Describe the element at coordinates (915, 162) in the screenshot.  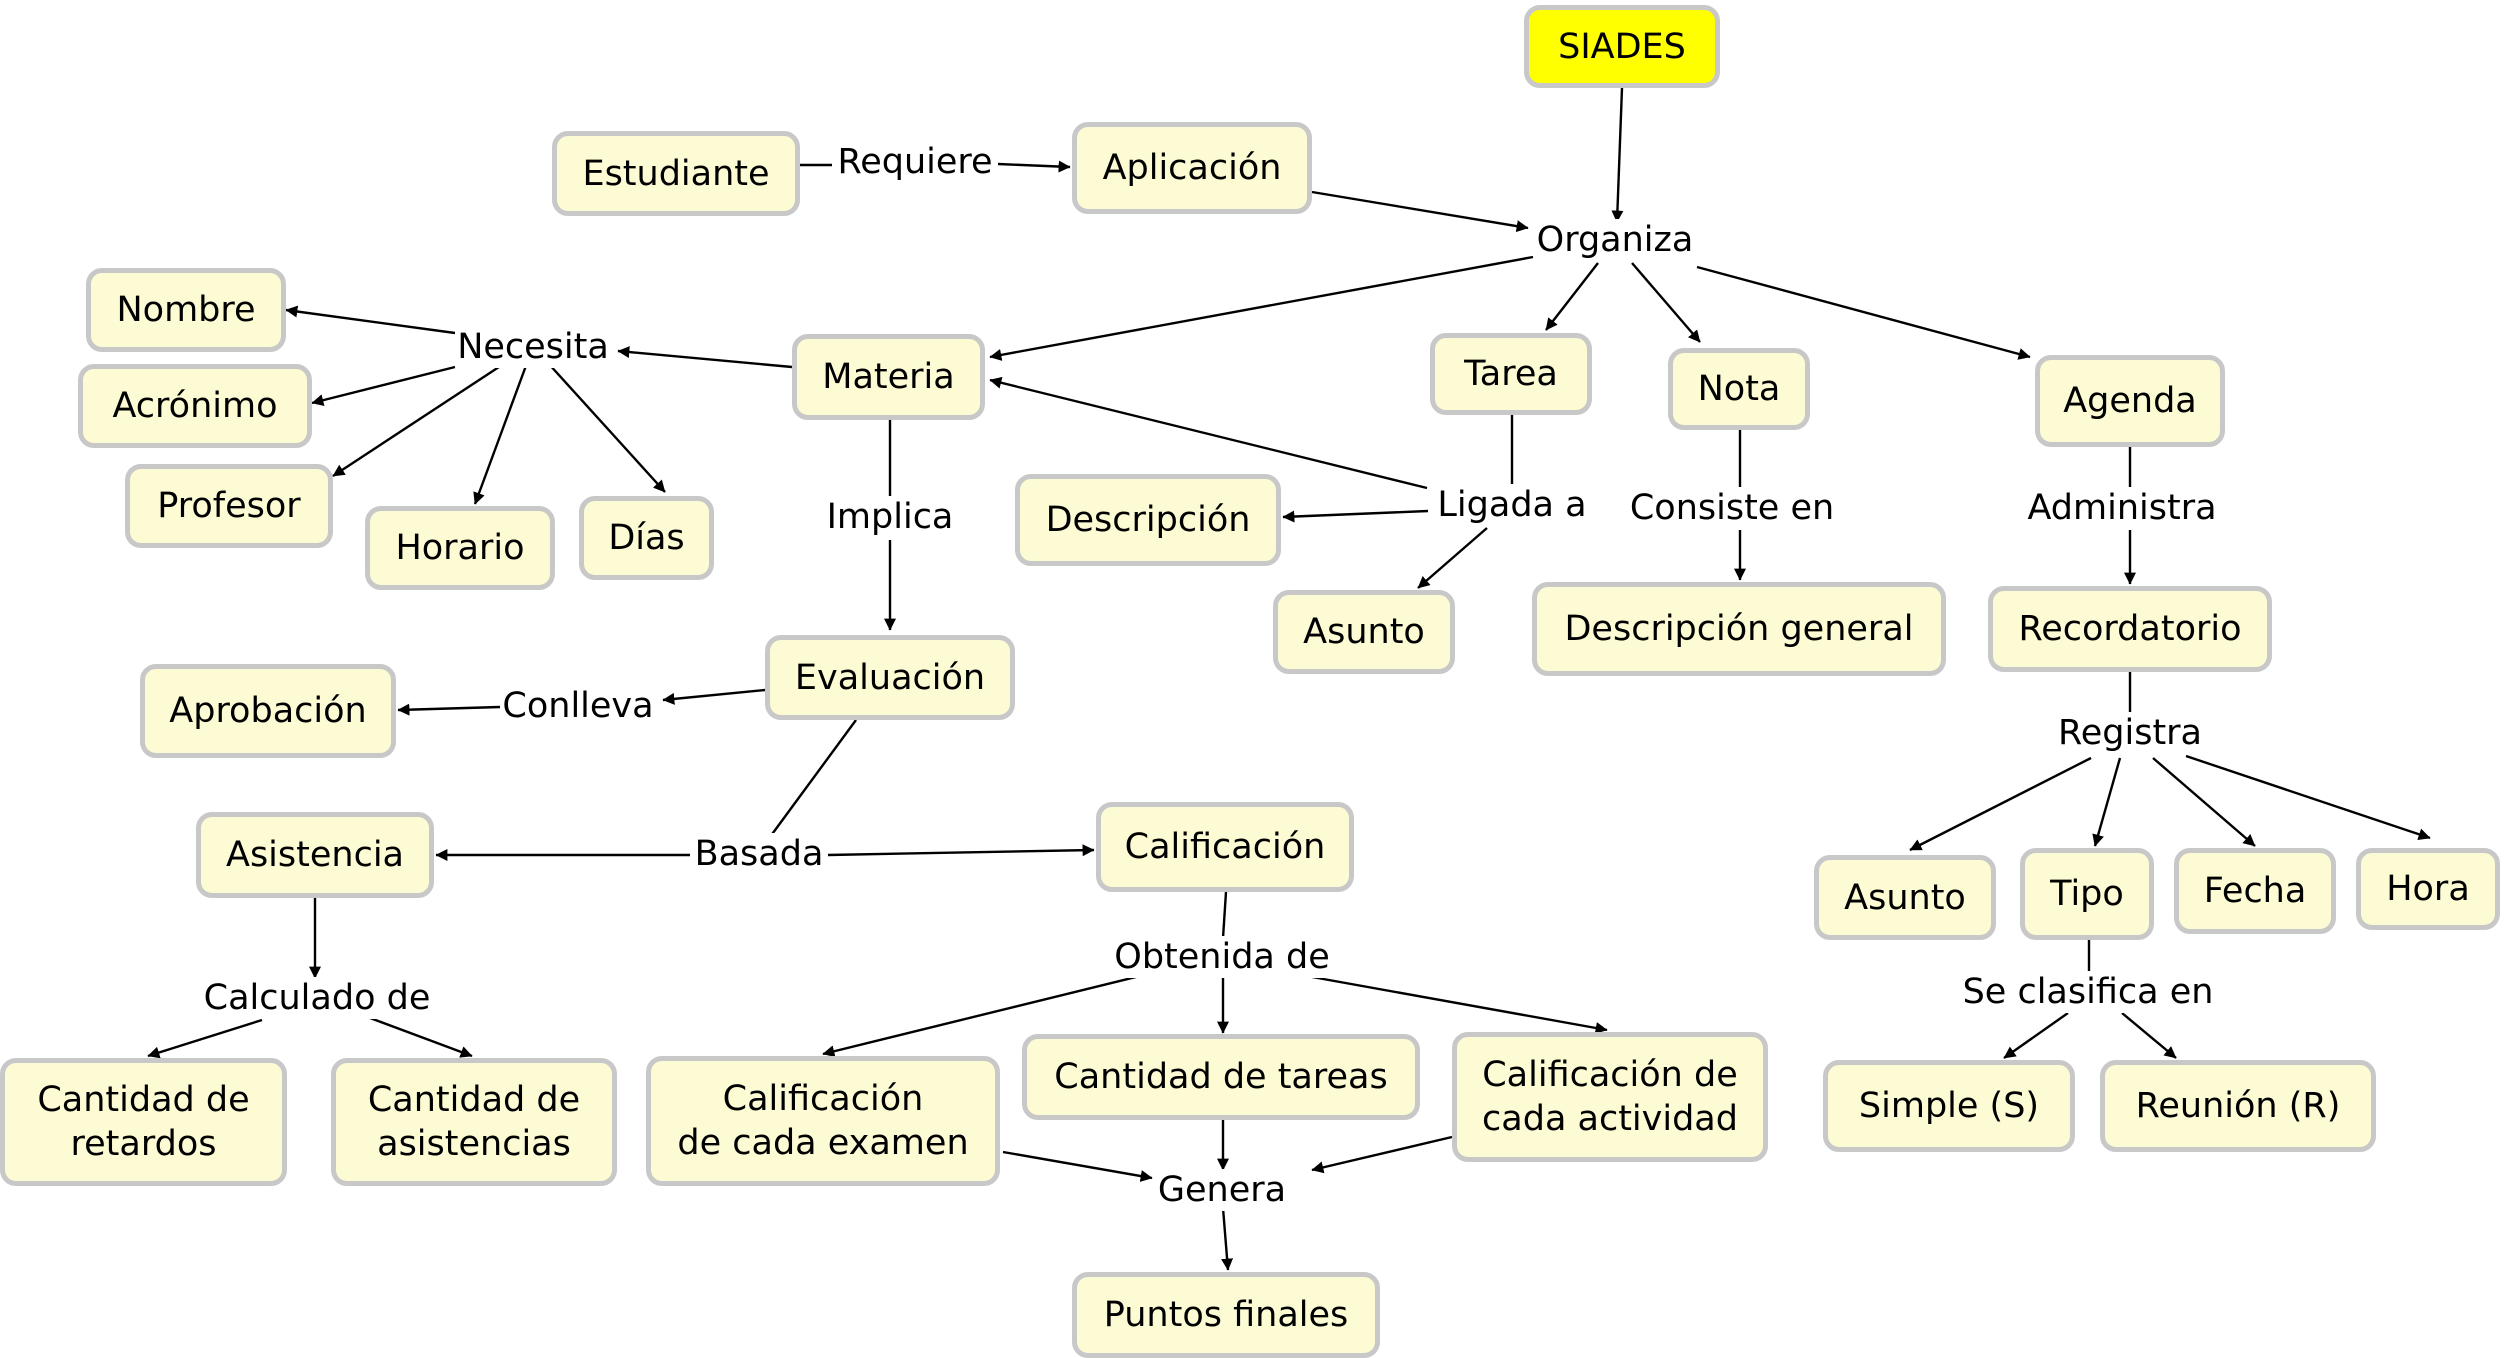
I see `link-requiere: Requiere` at that location.